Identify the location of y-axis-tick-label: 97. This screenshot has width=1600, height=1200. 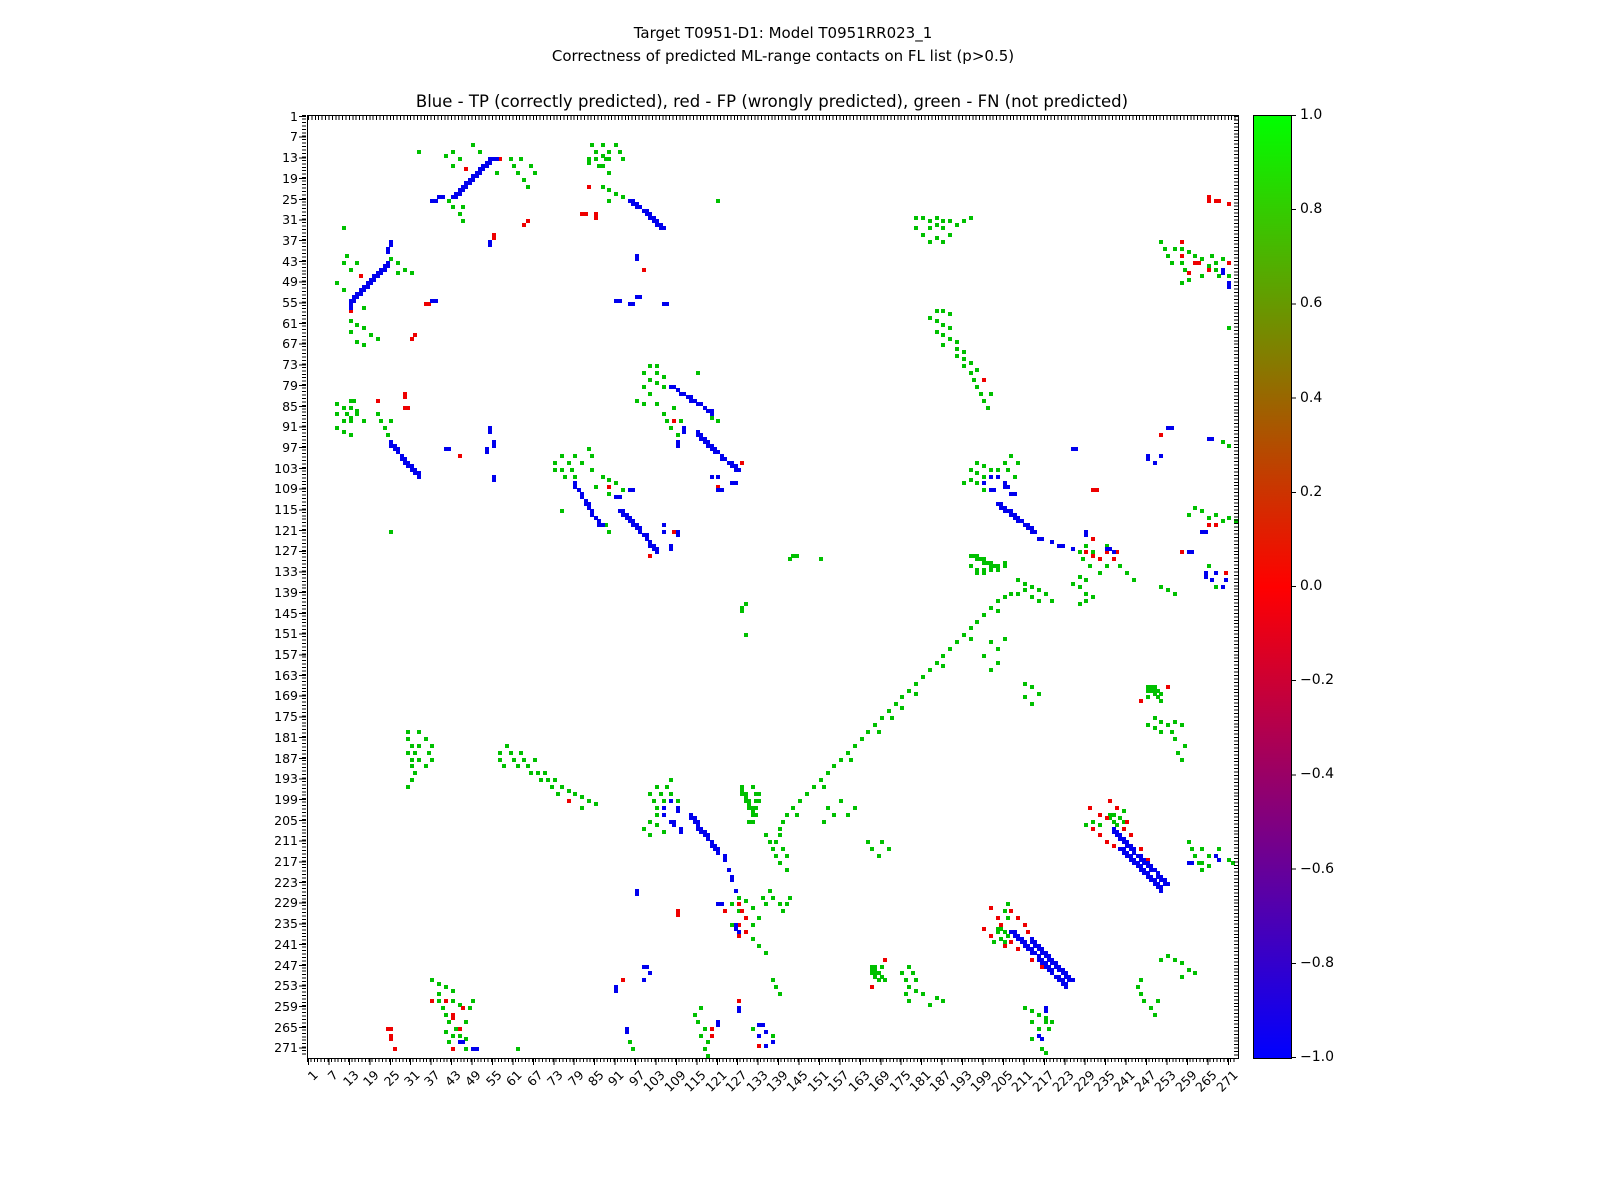
(290, 447).